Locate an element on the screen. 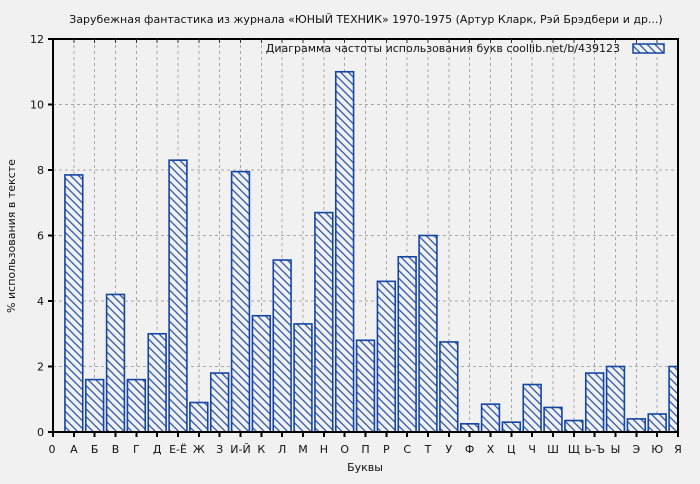 The height and width of the screenshot is (484, 700). y-tick-labels: 0 2 4 6 8 10 12 is located at coordinates (37, 236).